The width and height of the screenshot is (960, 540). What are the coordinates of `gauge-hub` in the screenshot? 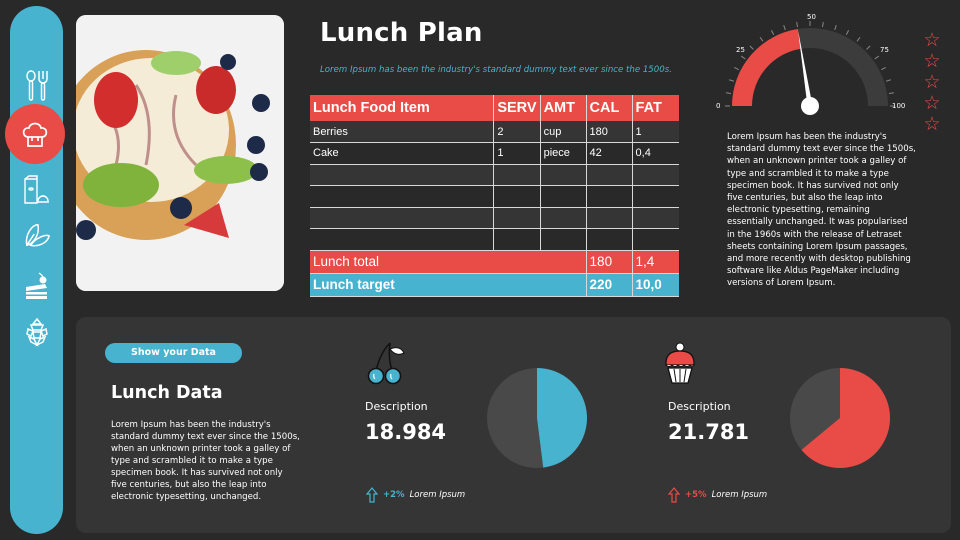 It's located at (810, 106).